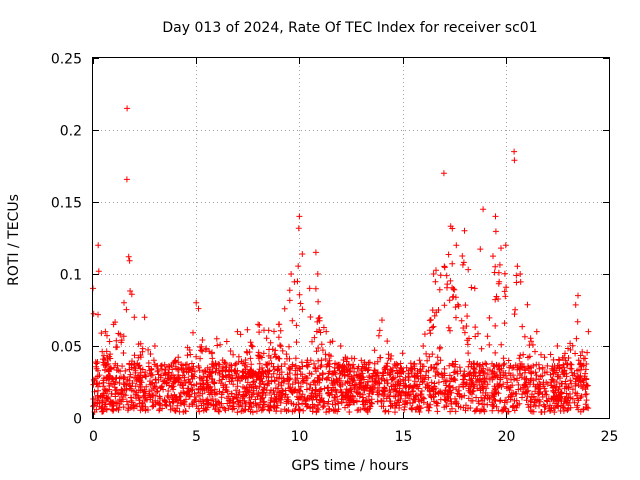  What do you see at coordinates (66, 60) in the screenshot?
I see `y-tick-label: 0.25` at bounding box center [66, 60].